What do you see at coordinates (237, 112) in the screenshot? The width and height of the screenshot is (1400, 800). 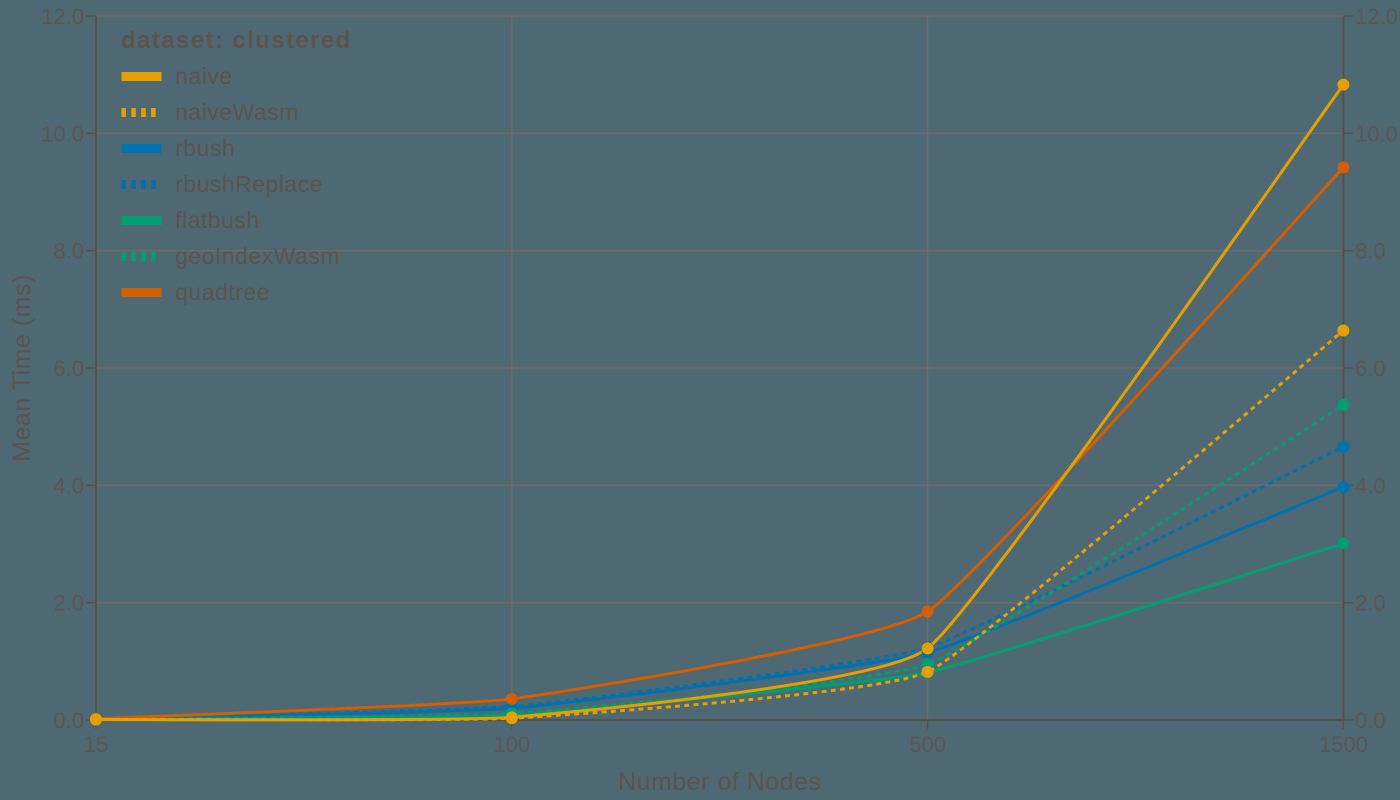 I see `svg-text: naiveWasm` at bounding box center [237, 112].